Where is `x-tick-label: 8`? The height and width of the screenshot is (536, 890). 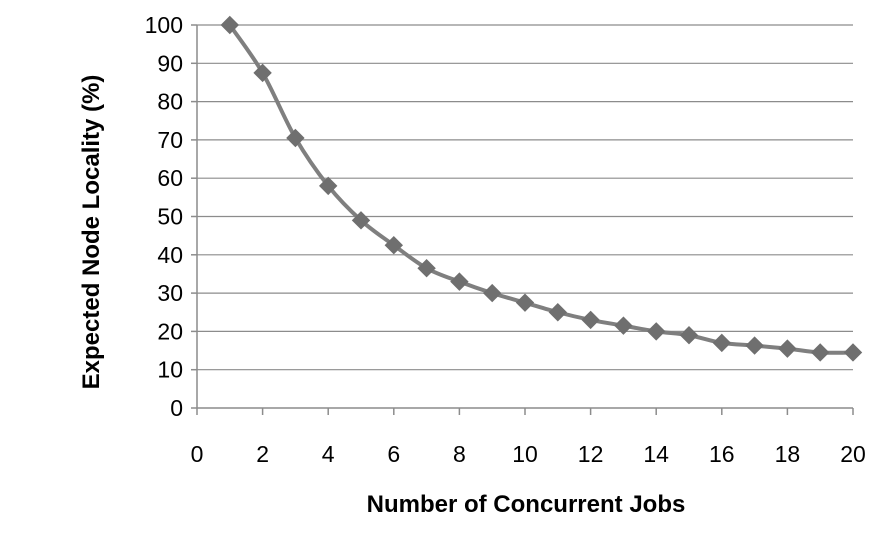
x-tick-label: 8 is located at coordinates (459, 454).